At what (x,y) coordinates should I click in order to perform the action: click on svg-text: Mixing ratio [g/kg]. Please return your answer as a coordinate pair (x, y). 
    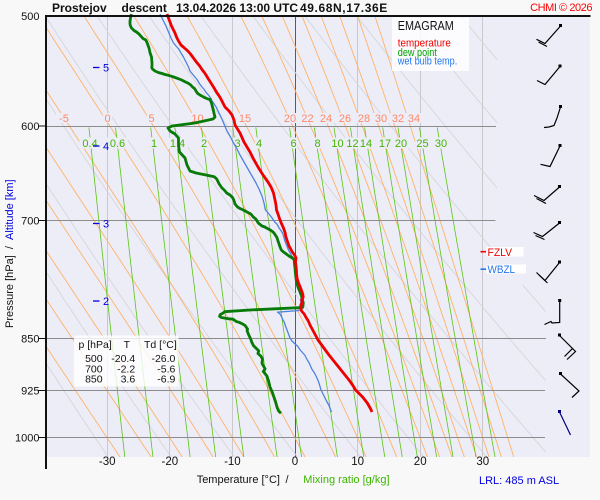
    Looking at the image, I should click on (346, 480).